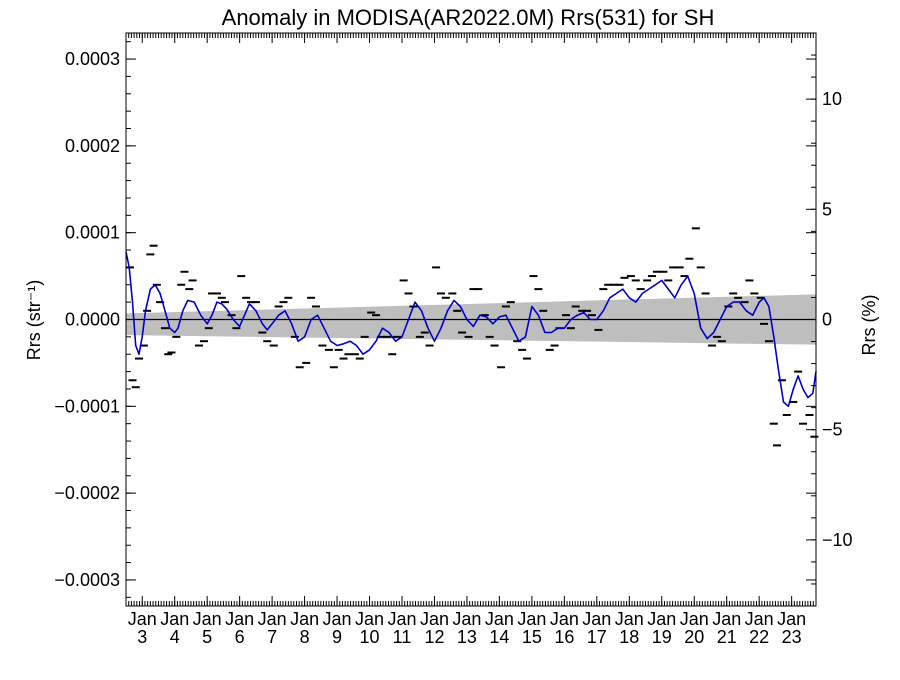 Image resolution: width=900 pixels, height=680 pixels. Describe the element at coordinates (34, 320) in the screenshot. I see `y-axis-label: Rrs (str⁻¹)` at that location.